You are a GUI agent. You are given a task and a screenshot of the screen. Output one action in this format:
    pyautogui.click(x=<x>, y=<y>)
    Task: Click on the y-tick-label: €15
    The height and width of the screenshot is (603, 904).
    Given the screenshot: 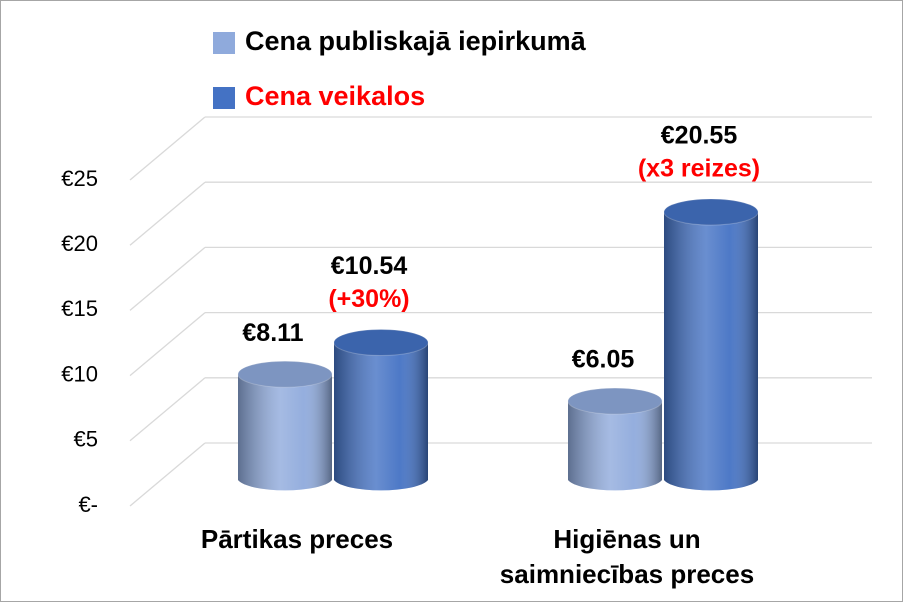 What is the action you would take?
    pyautogui.click(x=79, y=308)
    